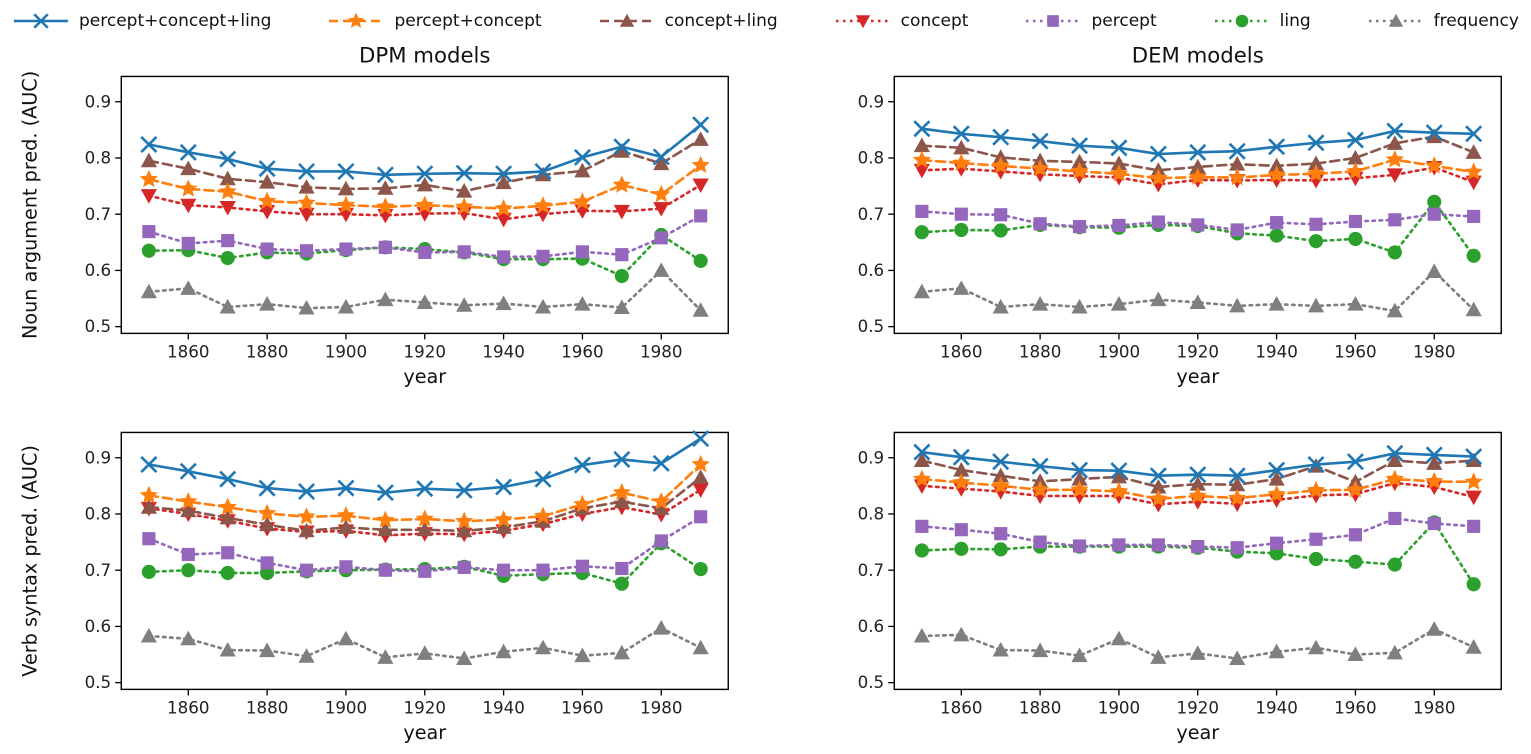  I want to click on line-gray-triangle-marker-swatch-icon, so click(1396, 21).